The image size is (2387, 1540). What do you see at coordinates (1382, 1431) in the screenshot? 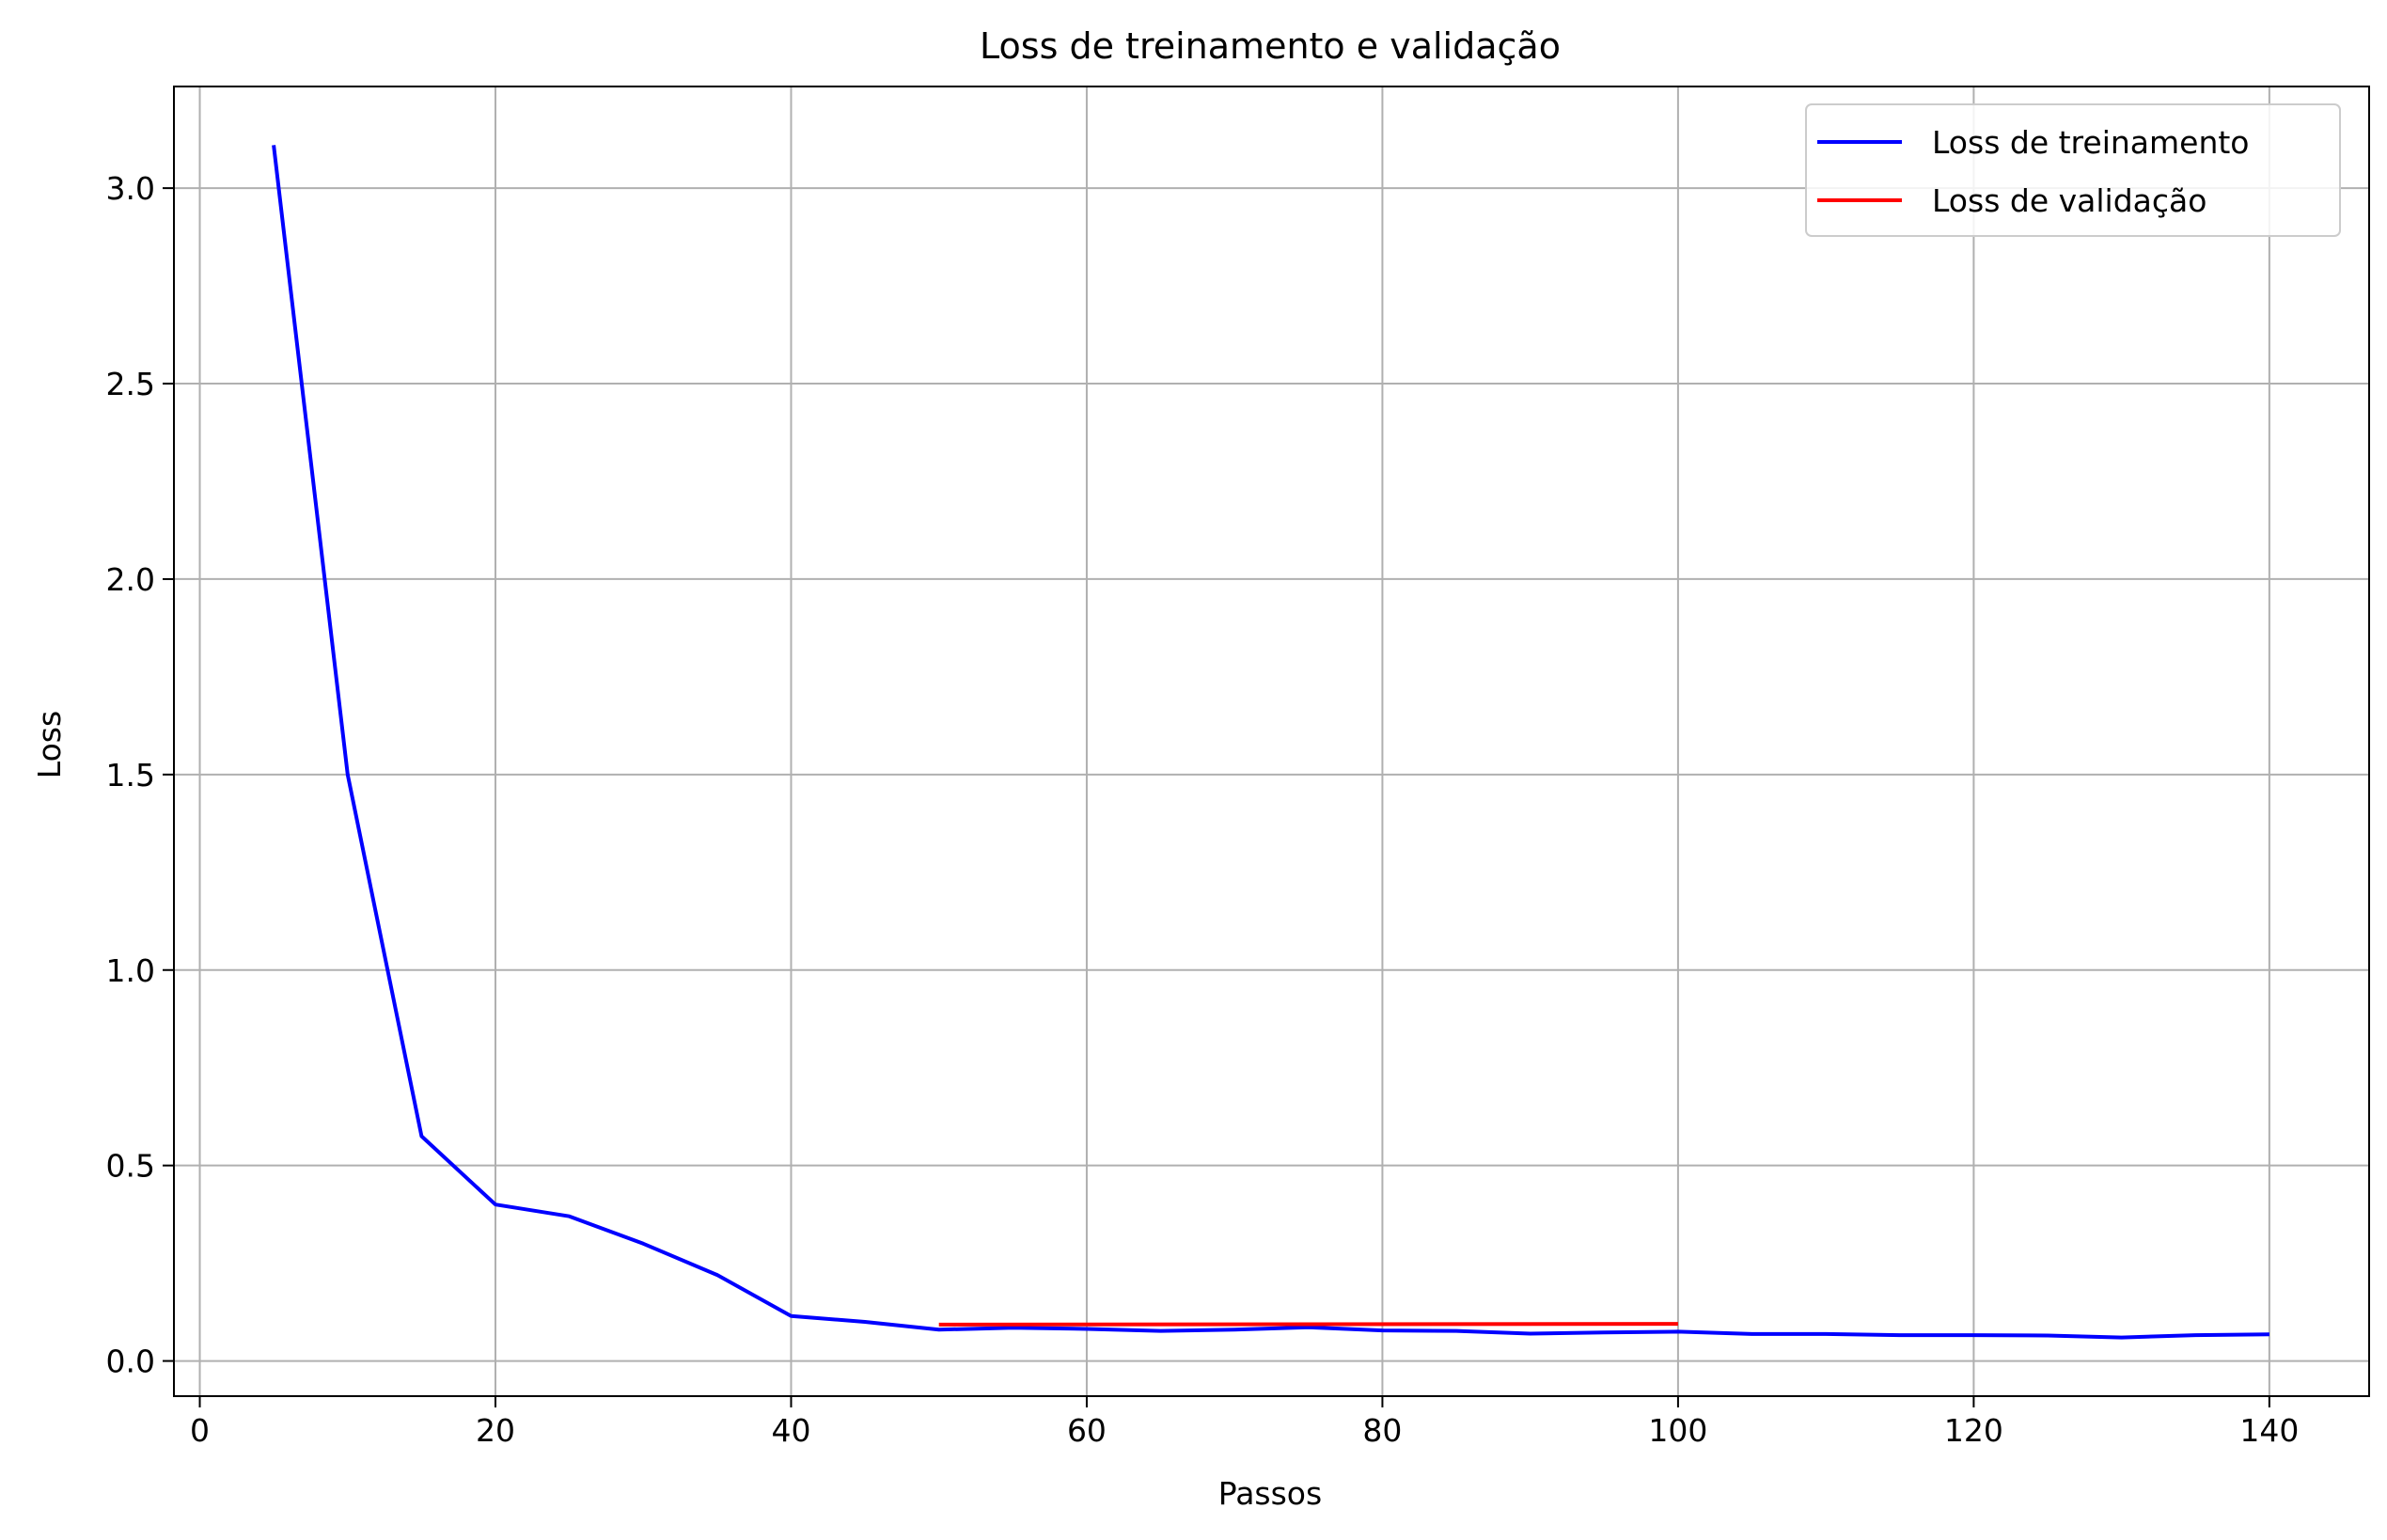
I see `x-tick-label: 80` at bounding box center [1382, 1431].